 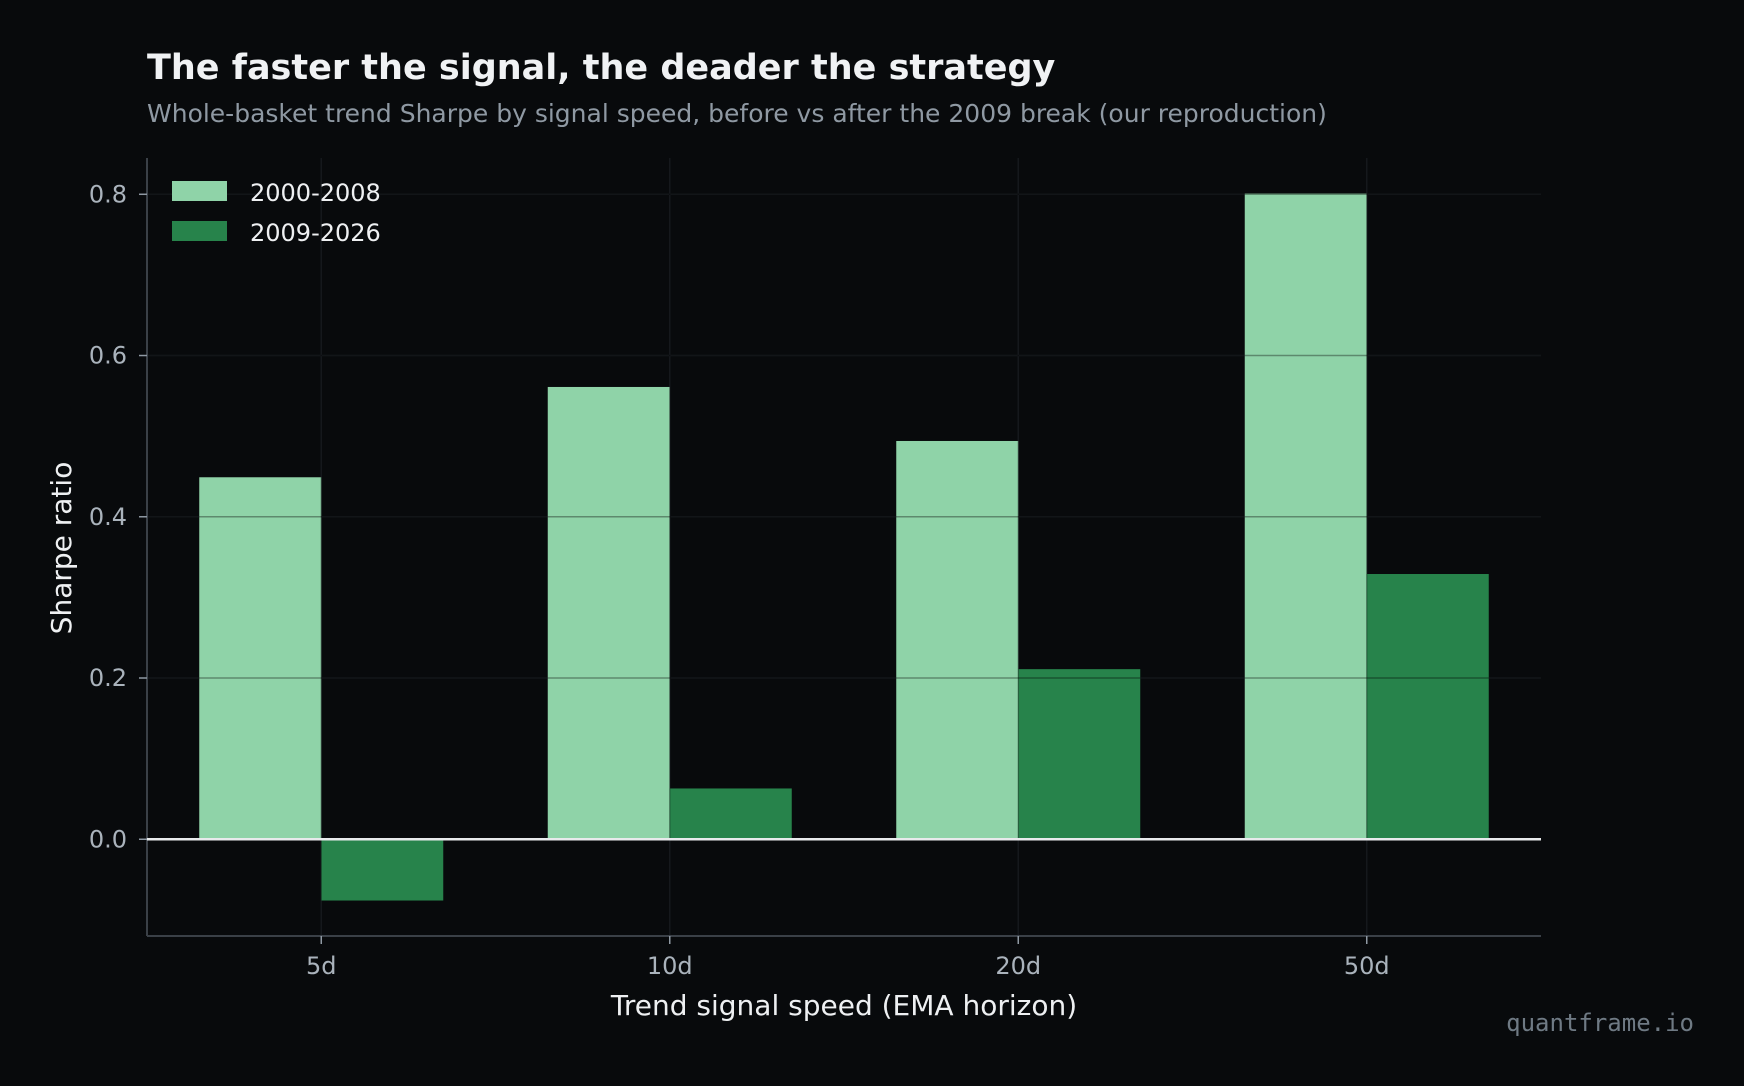 I want to click on y-tick-label: 0.6, so click(x=108, y=356).